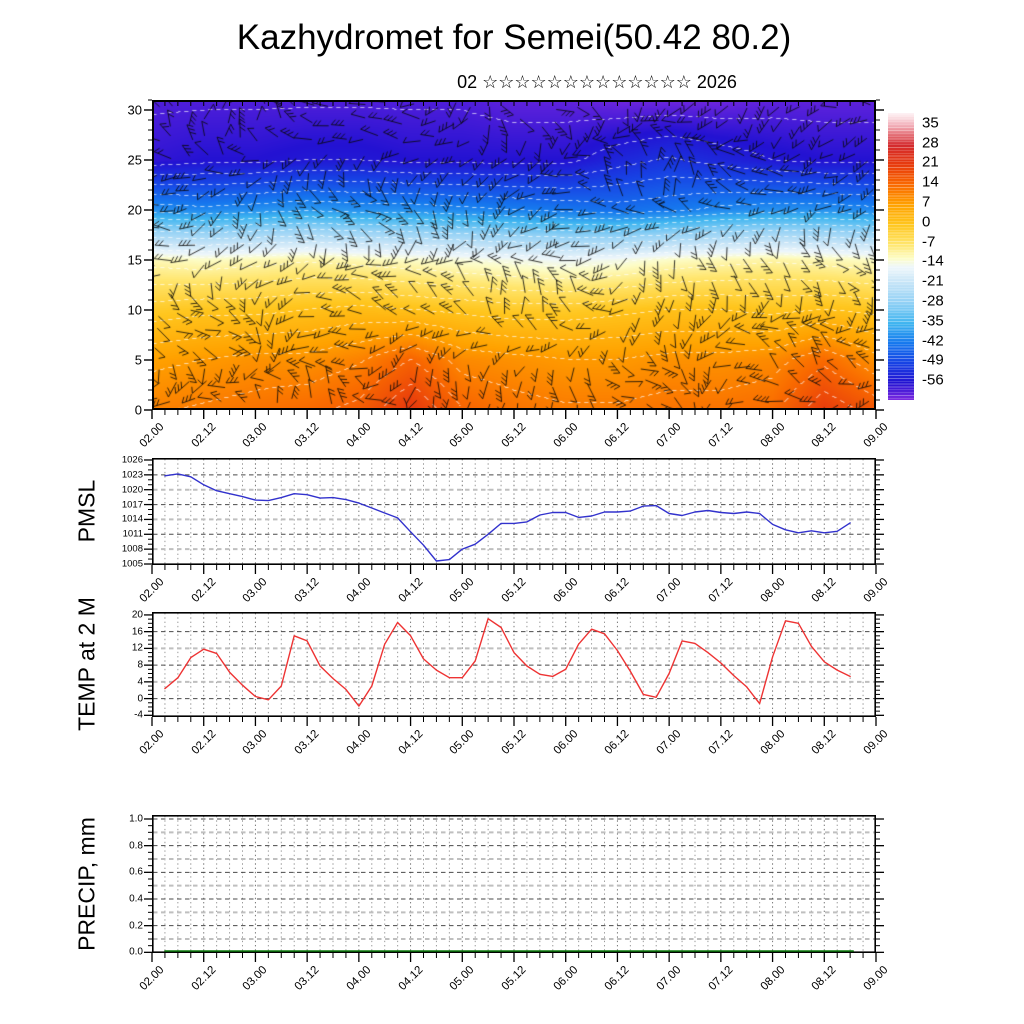 The width and height of the screenshot is (1024, 1024). What do you see at coordinates (507, 662) in the screenshot?
I see `temp2m-line` at bounding box center [507, 662].